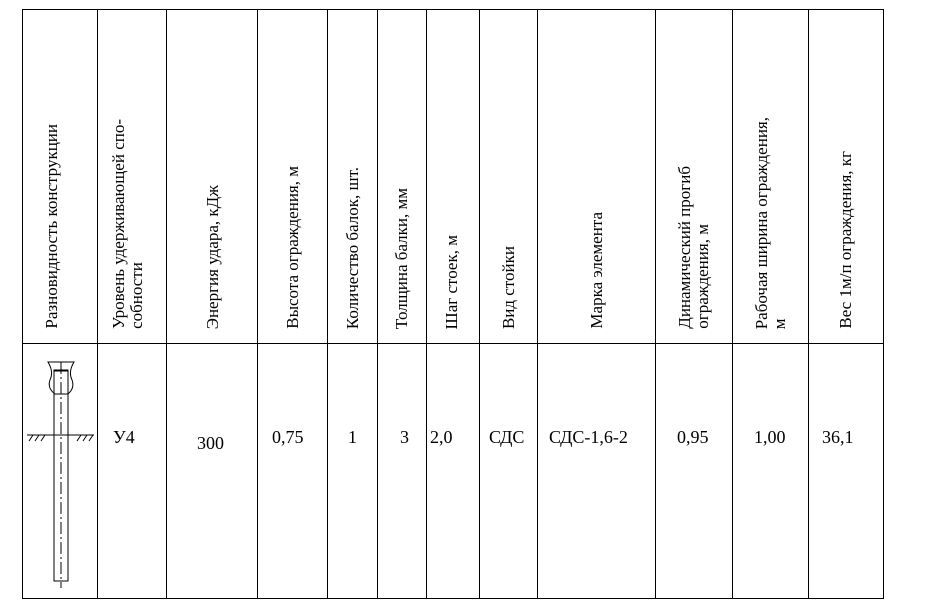  I want to click on deflection-cell: 0,95, so click(694, 471).